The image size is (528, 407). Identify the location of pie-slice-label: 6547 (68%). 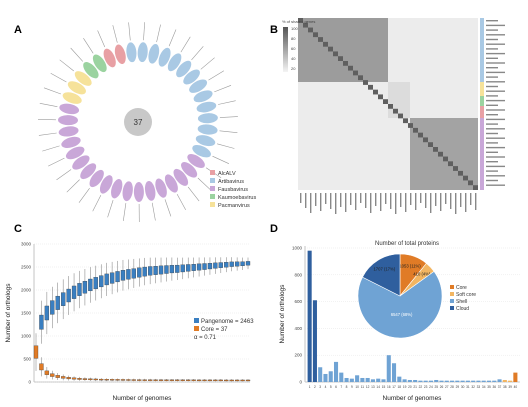
(402, 314).